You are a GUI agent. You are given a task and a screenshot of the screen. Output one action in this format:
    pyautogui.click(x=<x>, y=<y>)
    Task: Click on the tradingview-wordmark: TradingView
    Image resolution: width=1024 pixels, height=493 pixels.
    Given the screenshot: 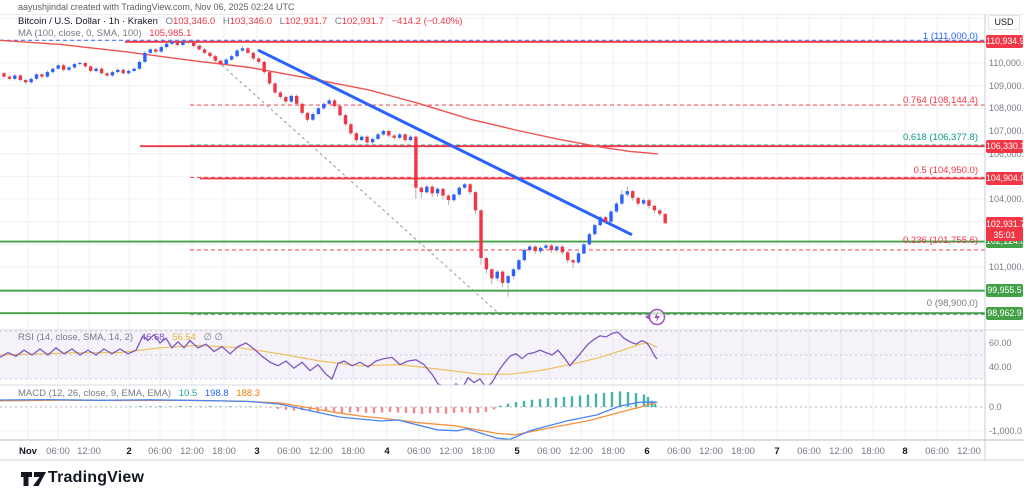 What is the action you would take?
    pyautogui.click(x=96, y=477)
    